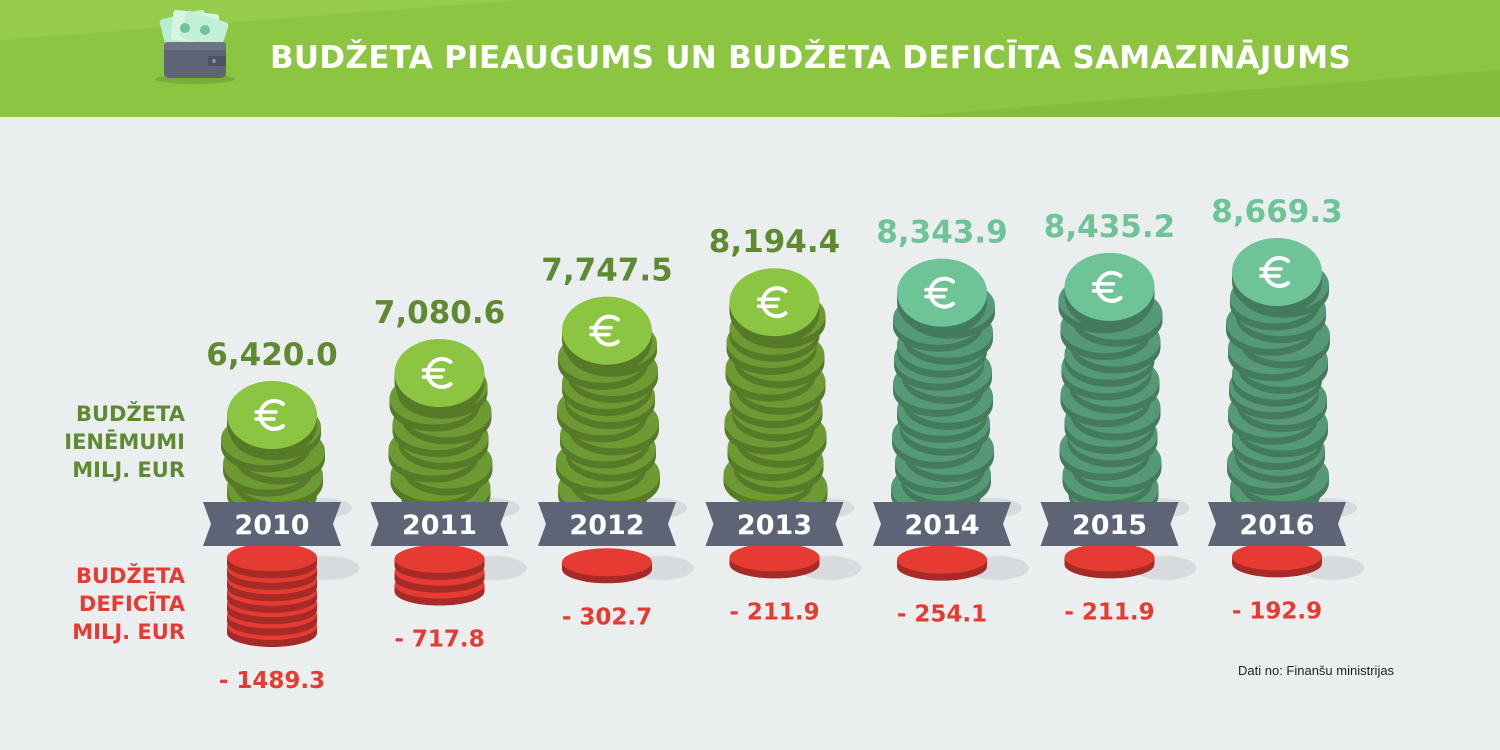 The width and height of the screenshot is (1500, 750). I want to click on year-label: 2016, so click(1276, 525).